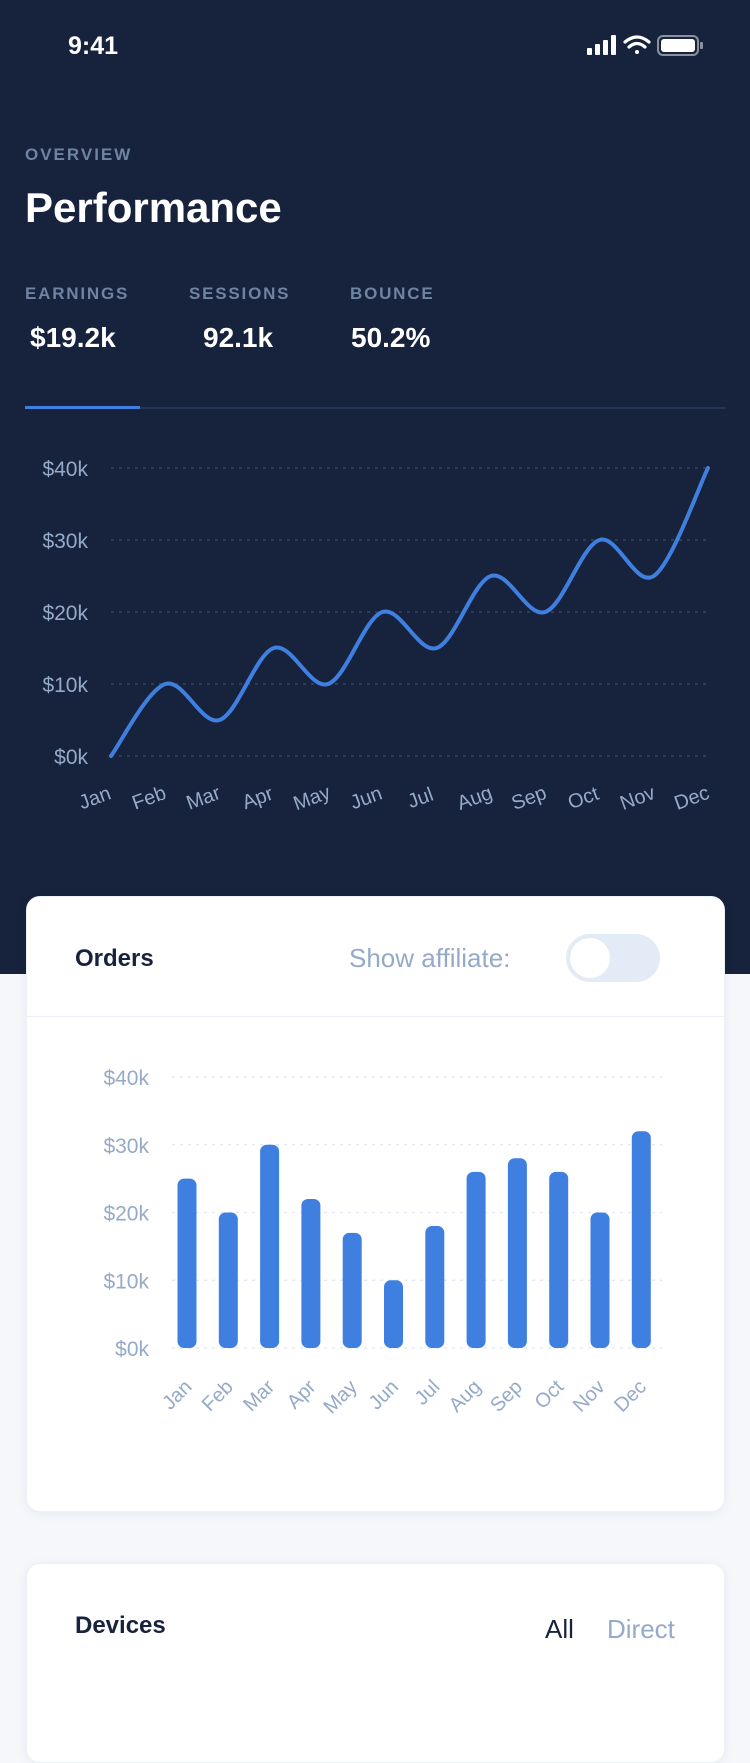 The height and width of the screenshot is (1763, 750). I want to click on earnings-line, so click(409, 612).